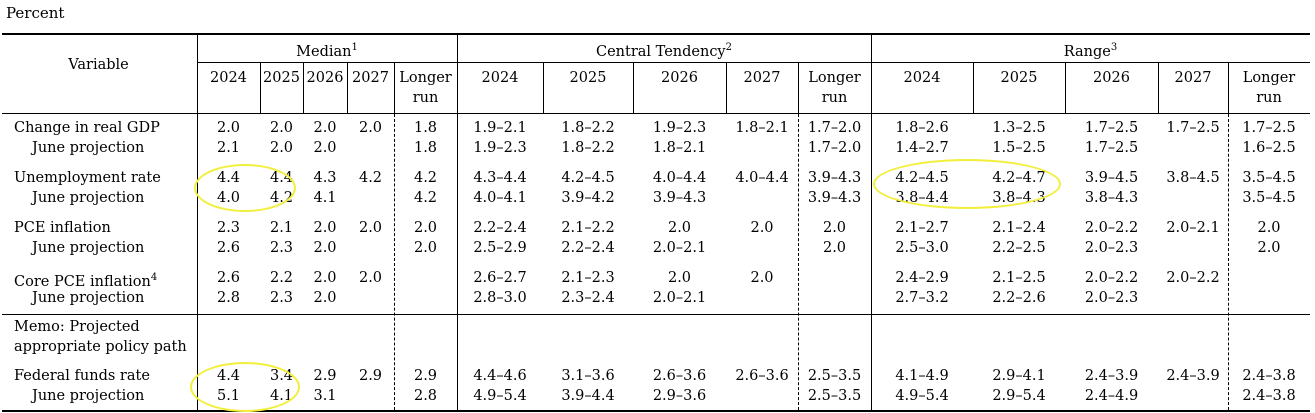  Describe the element at coordinates (834, 376) in the screenshot. I see `table-cell: 2.5–3.5` at that location.